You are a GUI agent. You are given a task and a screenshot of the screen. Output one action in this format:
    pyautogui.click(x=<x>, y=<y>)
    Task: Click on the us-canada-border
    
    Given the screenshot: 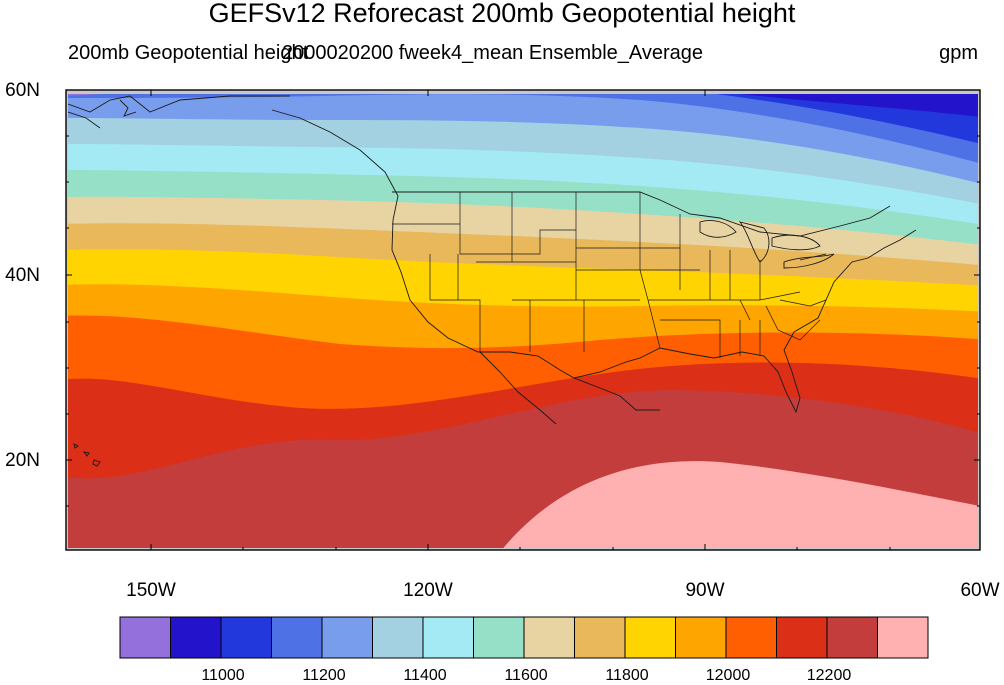 What is the action you would take?
    pyautogui.click(x=641, y=214)
    